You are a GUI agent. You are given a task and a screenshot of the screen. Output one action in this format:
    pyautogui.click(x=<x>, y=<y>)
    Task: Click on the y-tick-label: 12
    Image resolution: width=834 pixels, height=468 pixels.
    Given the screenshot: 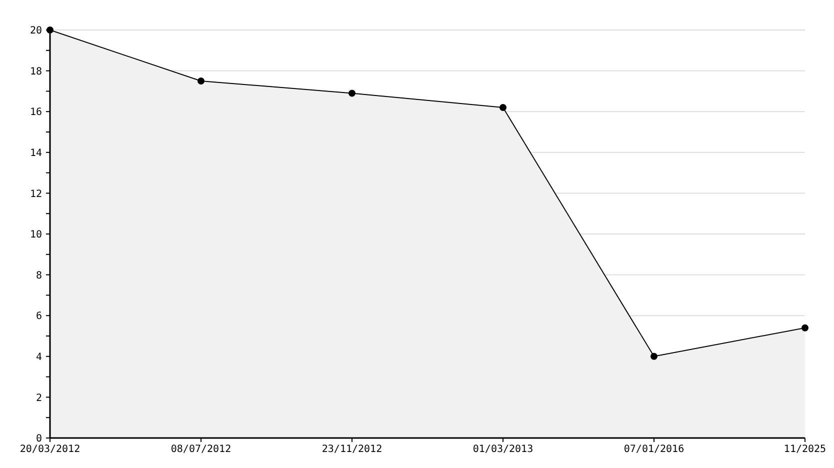 What is the action you would take?
    pyautogui.click(x=36, y=194)
    